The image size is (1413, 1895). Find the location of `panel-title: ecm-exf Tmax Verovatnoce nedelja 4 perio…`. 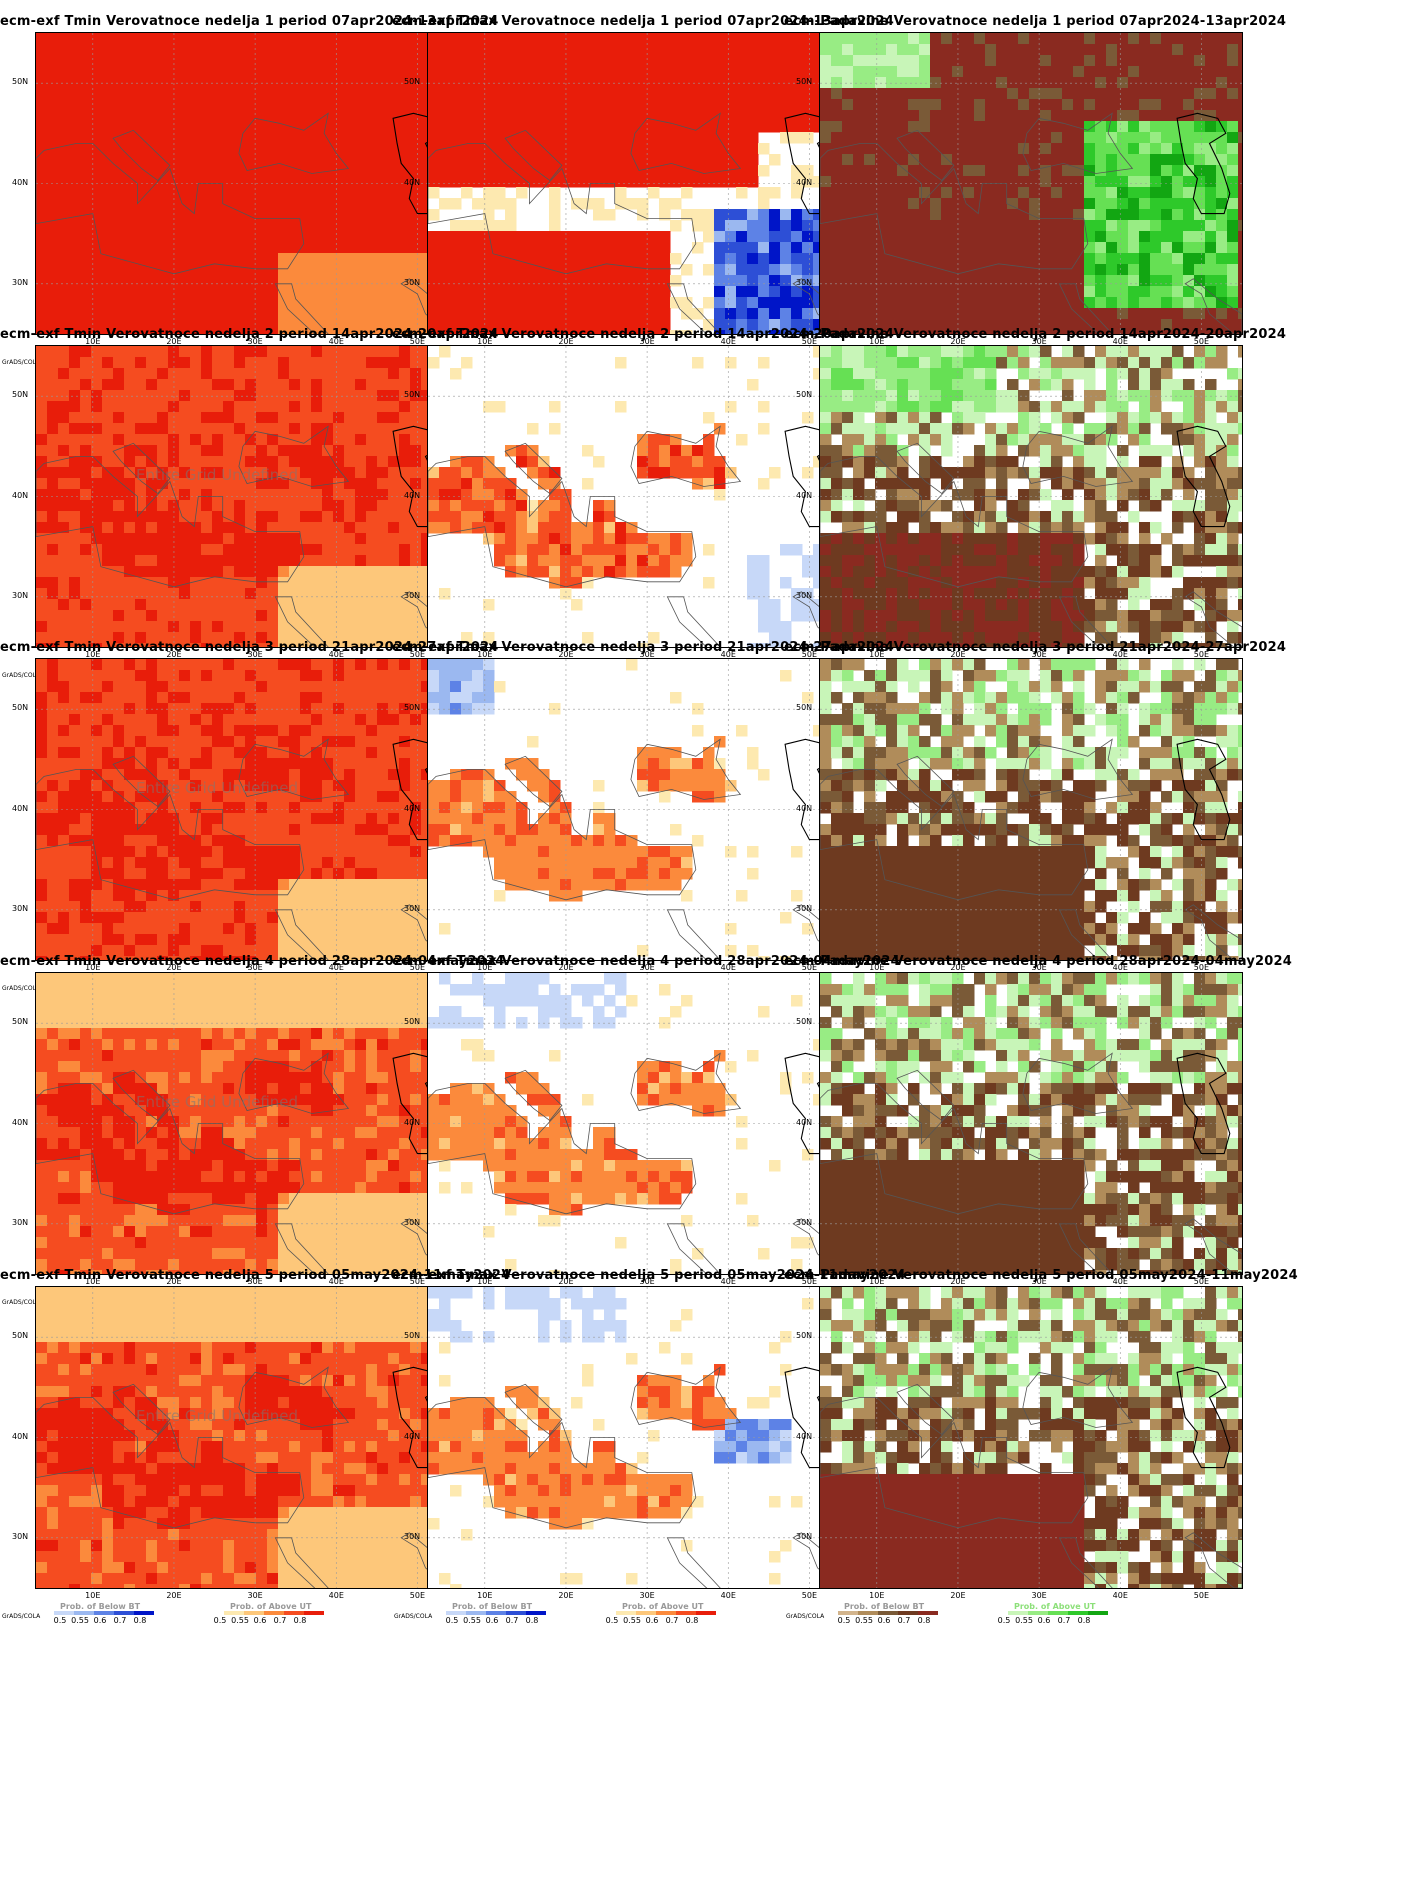

panel-title: ecm-exf Tmax Verovatnoce nedelja 4 perio… is located at coordinates (646, 961).